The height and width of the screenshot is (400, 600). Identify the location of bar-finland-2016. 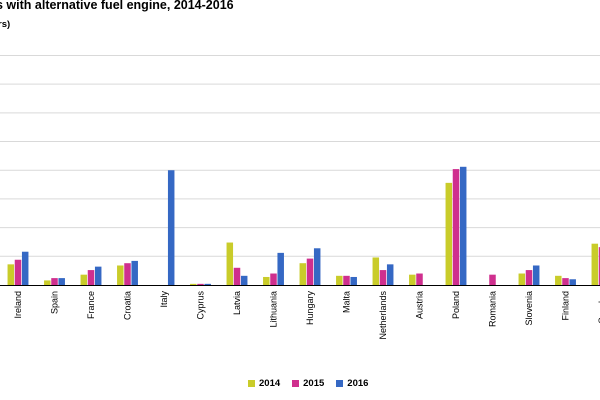
(572, 282).